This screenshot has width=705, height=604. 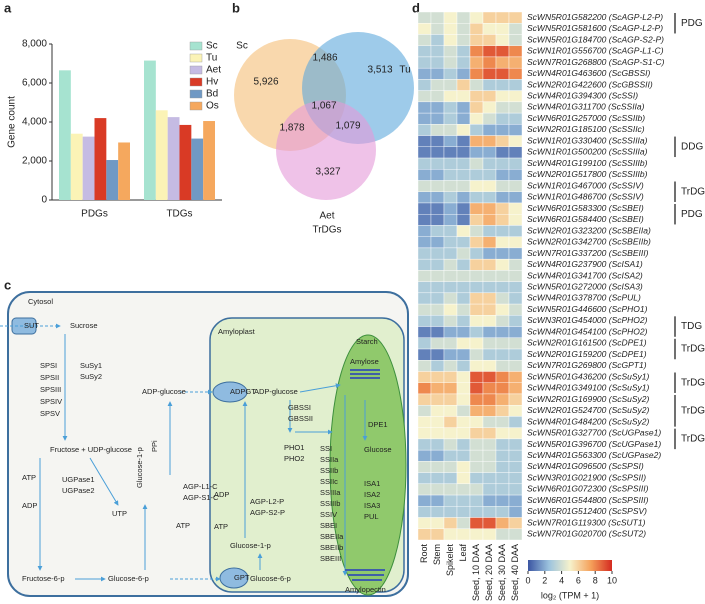 I want to click on panel-label: d, so click(x=416, y=7).